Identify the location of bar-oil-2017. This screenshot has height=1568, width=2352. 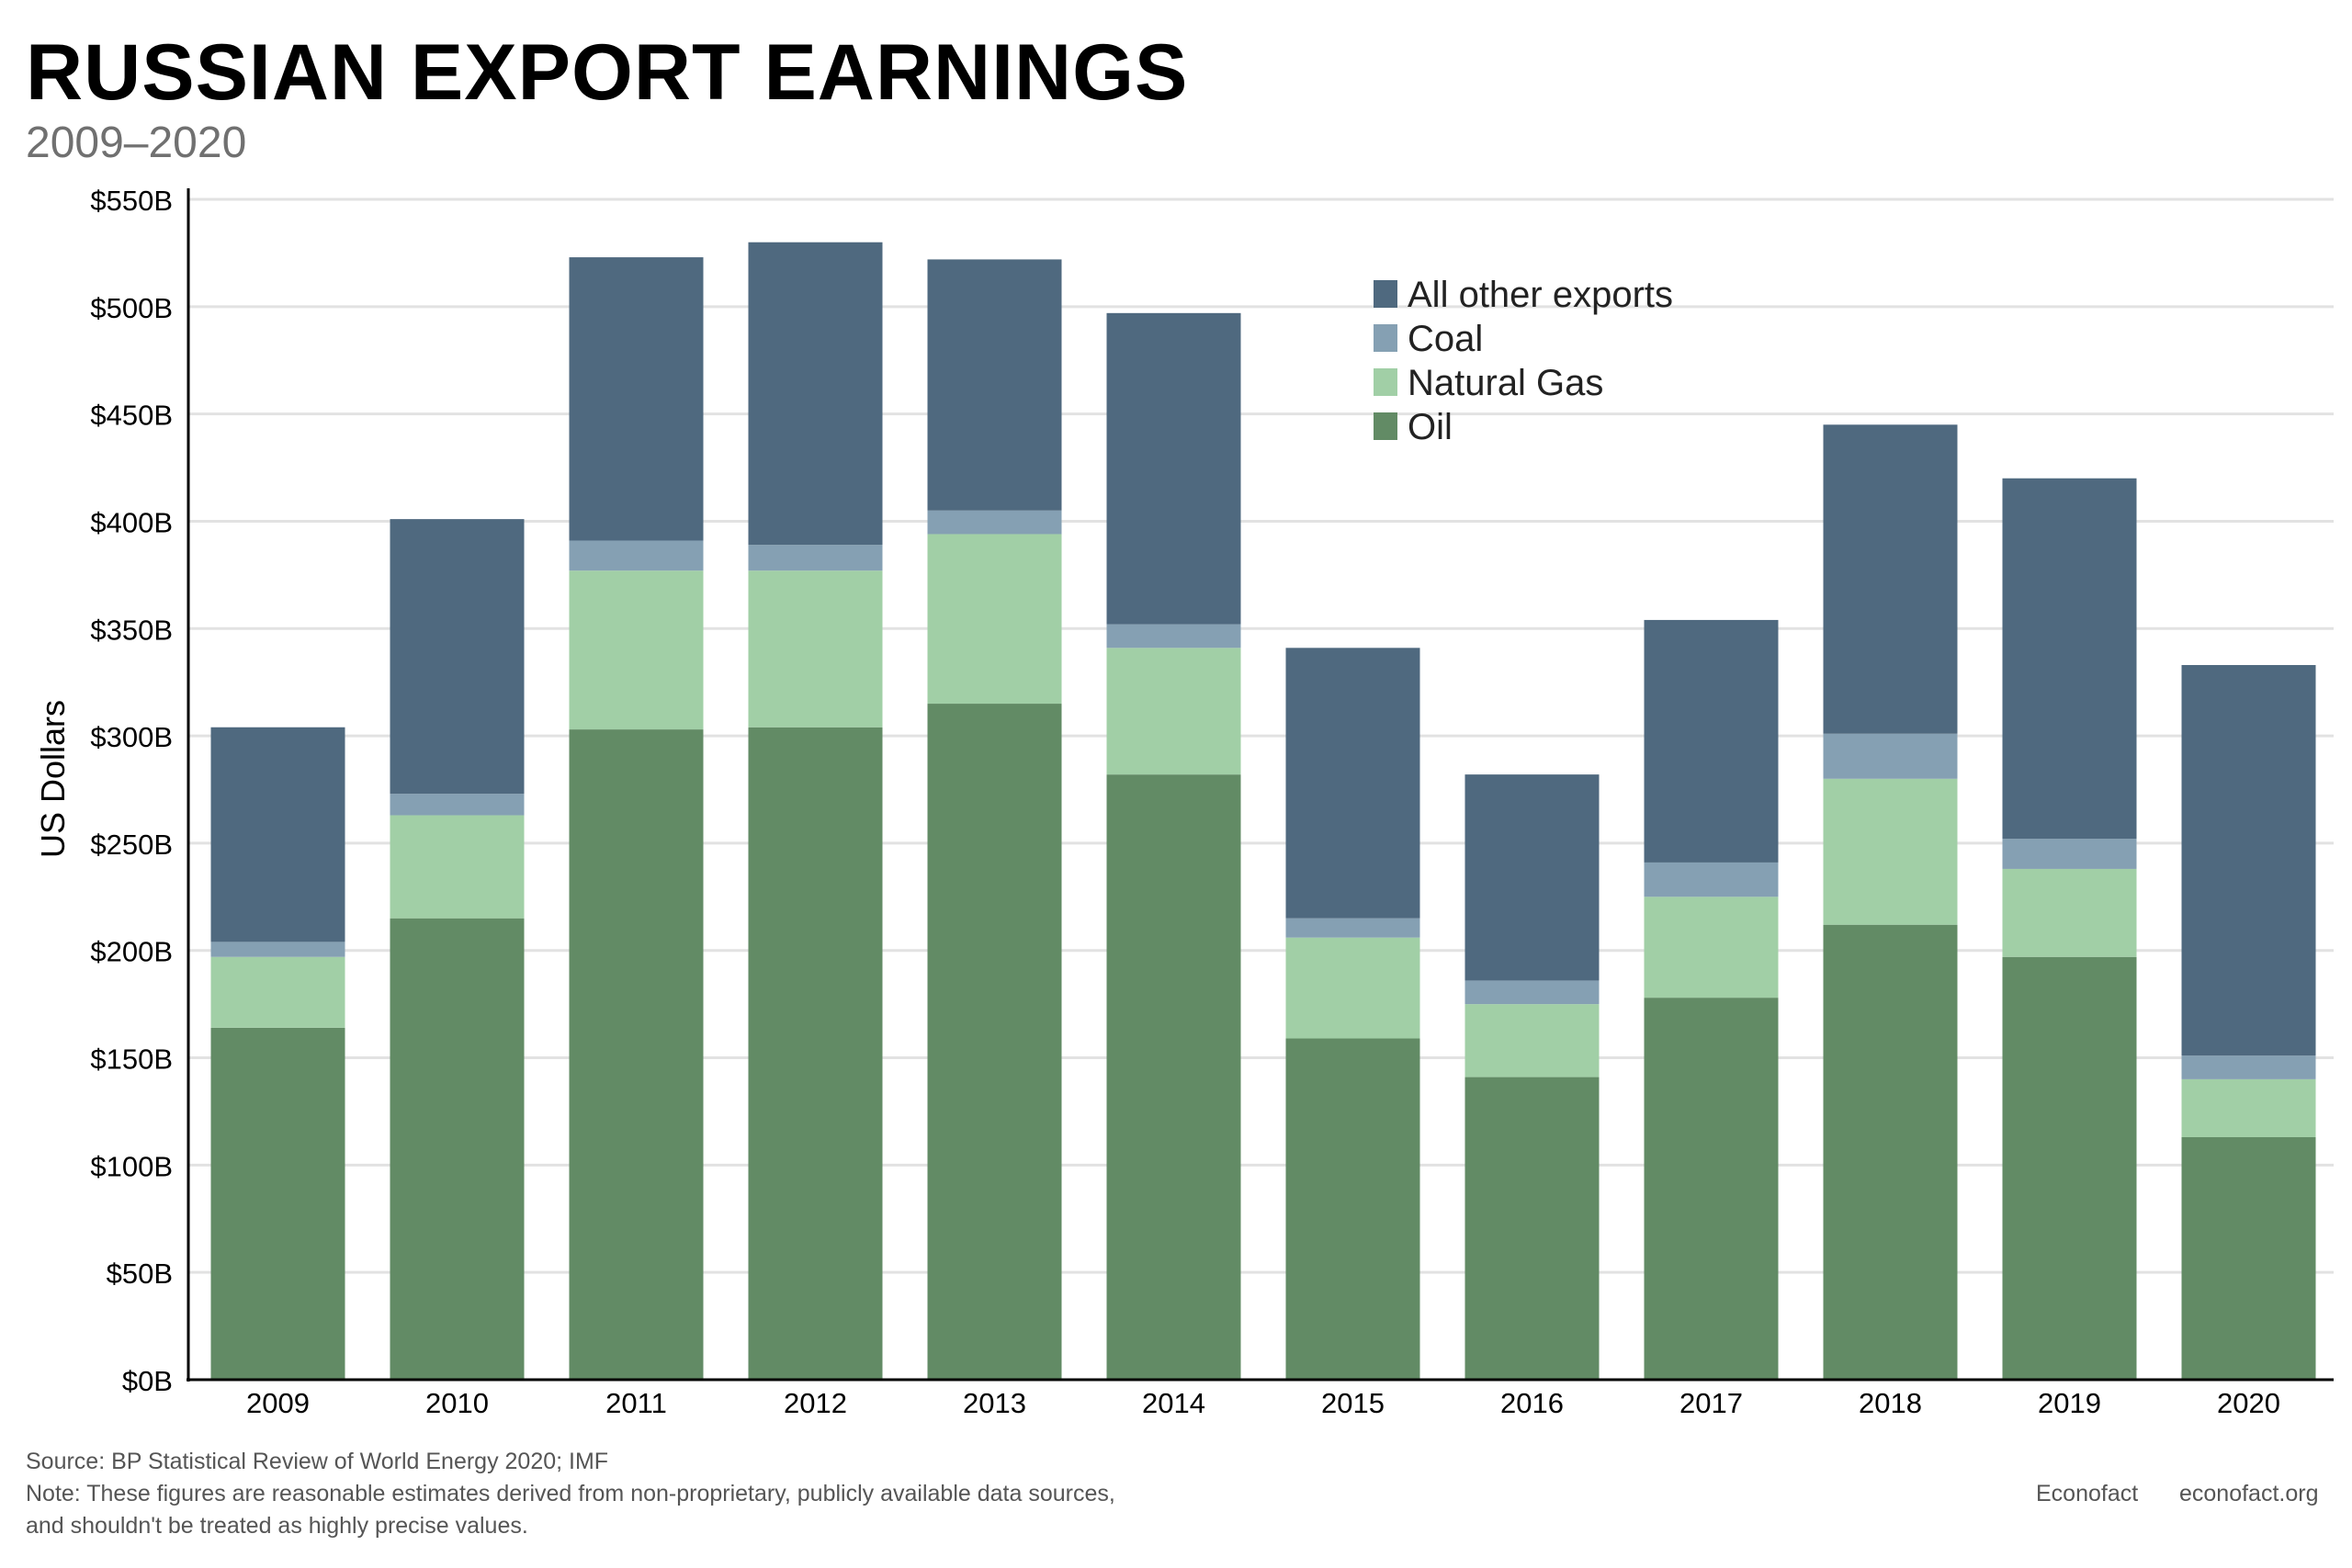
(1712, 1189).